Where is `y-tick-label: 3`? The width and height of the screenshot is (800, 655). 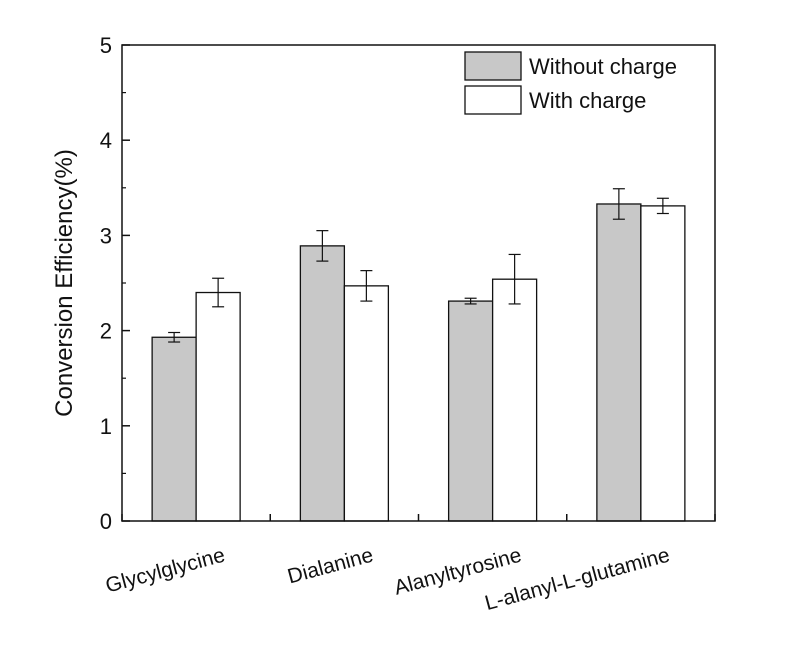 y-tick-label: 3 is located at coordinates (106, 235).